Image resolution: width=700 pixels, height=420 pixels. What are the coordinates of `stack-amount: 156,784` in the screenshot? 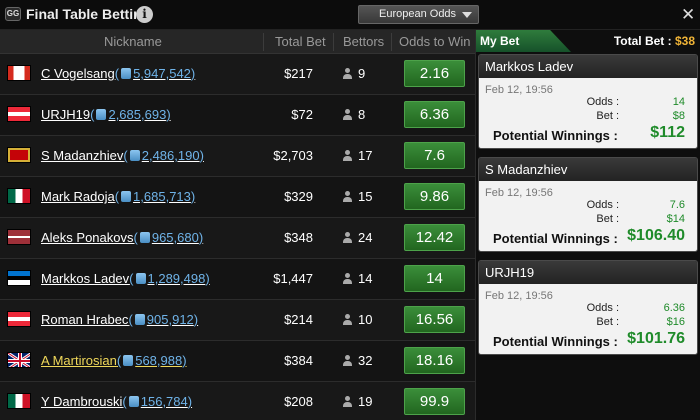 It's located at (164, 401).